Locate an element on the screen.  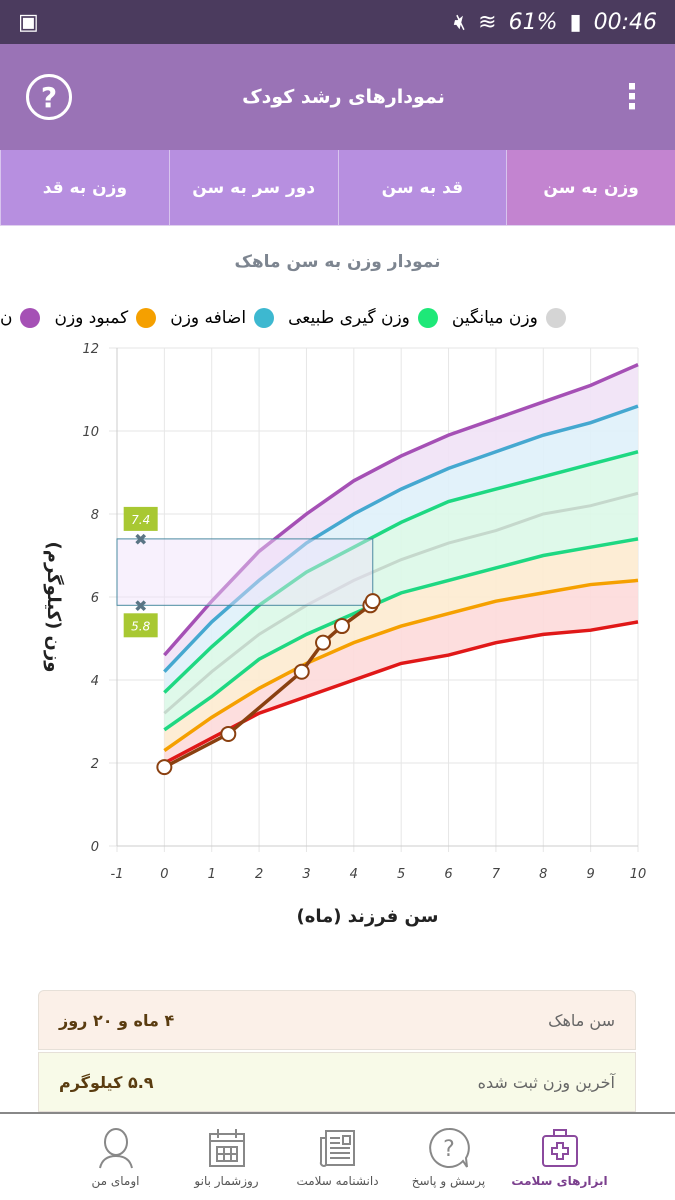
x-tick-label: 0 is located at coordinates (164, 874).